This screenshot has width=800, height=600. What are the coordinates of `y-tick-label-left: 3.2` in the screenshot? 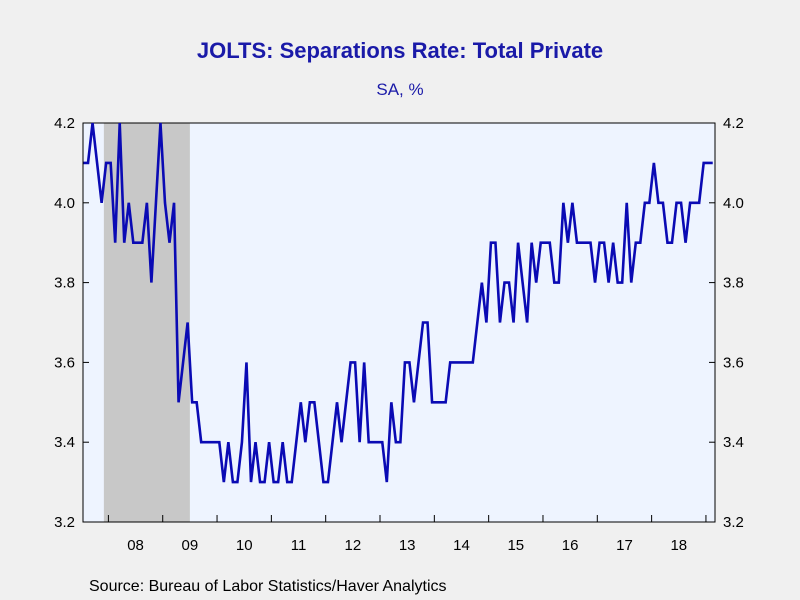 It's located at (64, 522).